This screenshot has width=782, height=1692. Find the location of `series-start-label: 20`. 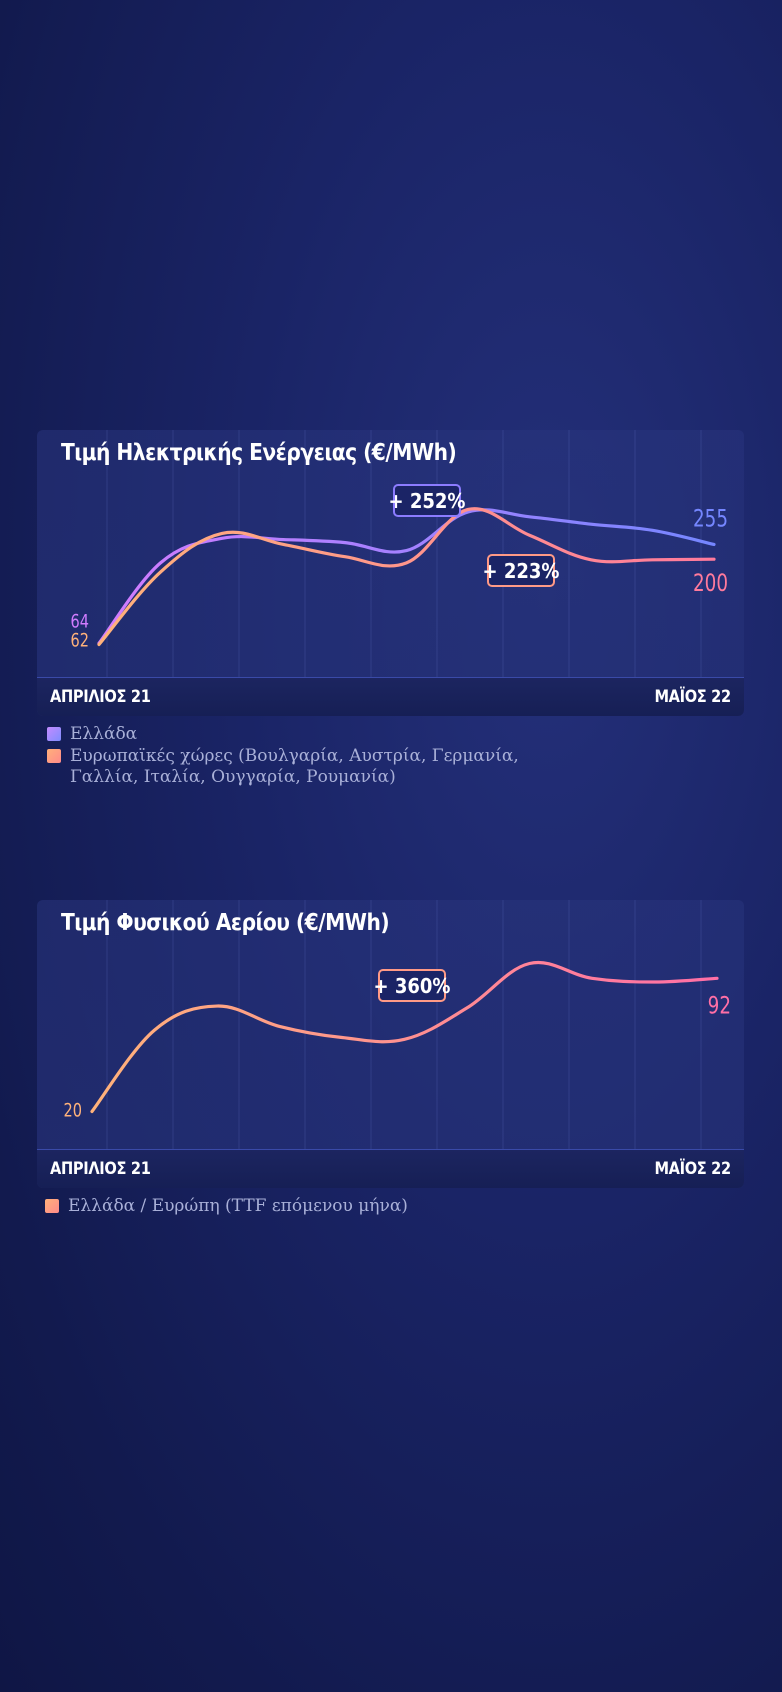

series-start-label: 20 is located at coordinates (73, 1111).